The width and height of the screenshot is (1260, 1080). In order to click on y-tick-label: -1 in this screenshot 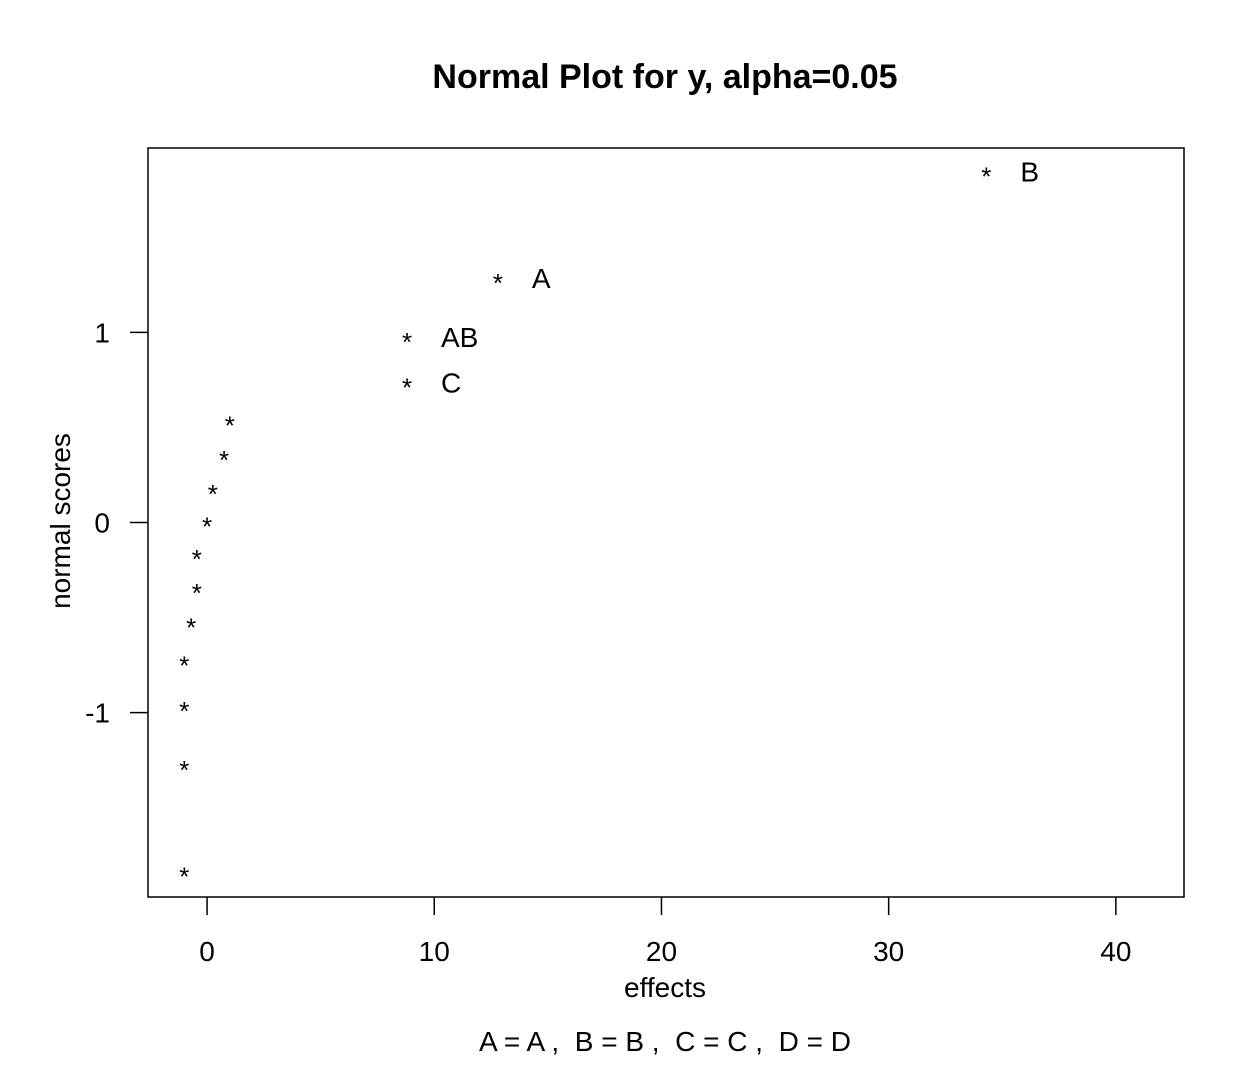, I will do `click(97, 713)`.